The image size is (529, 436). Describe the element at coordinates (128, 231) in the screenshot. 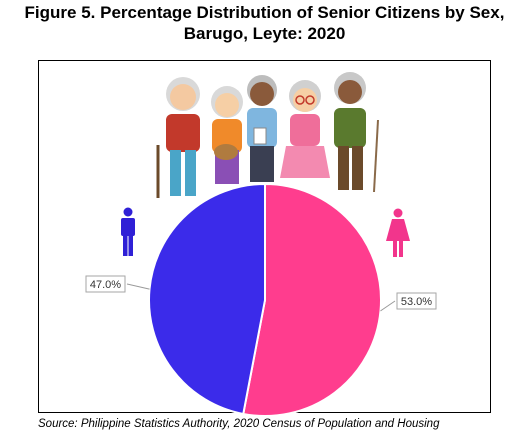

I see `male-person-icon` at that location.